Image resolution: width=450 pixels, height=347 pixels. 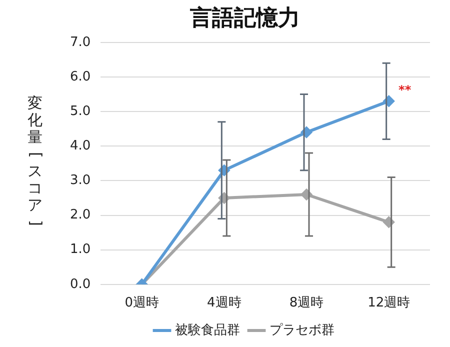 What do you see at coordinates (244, 17) in the screenshot?
I see `chart-title: 言語記憶力` at bounding box center [244, 17].